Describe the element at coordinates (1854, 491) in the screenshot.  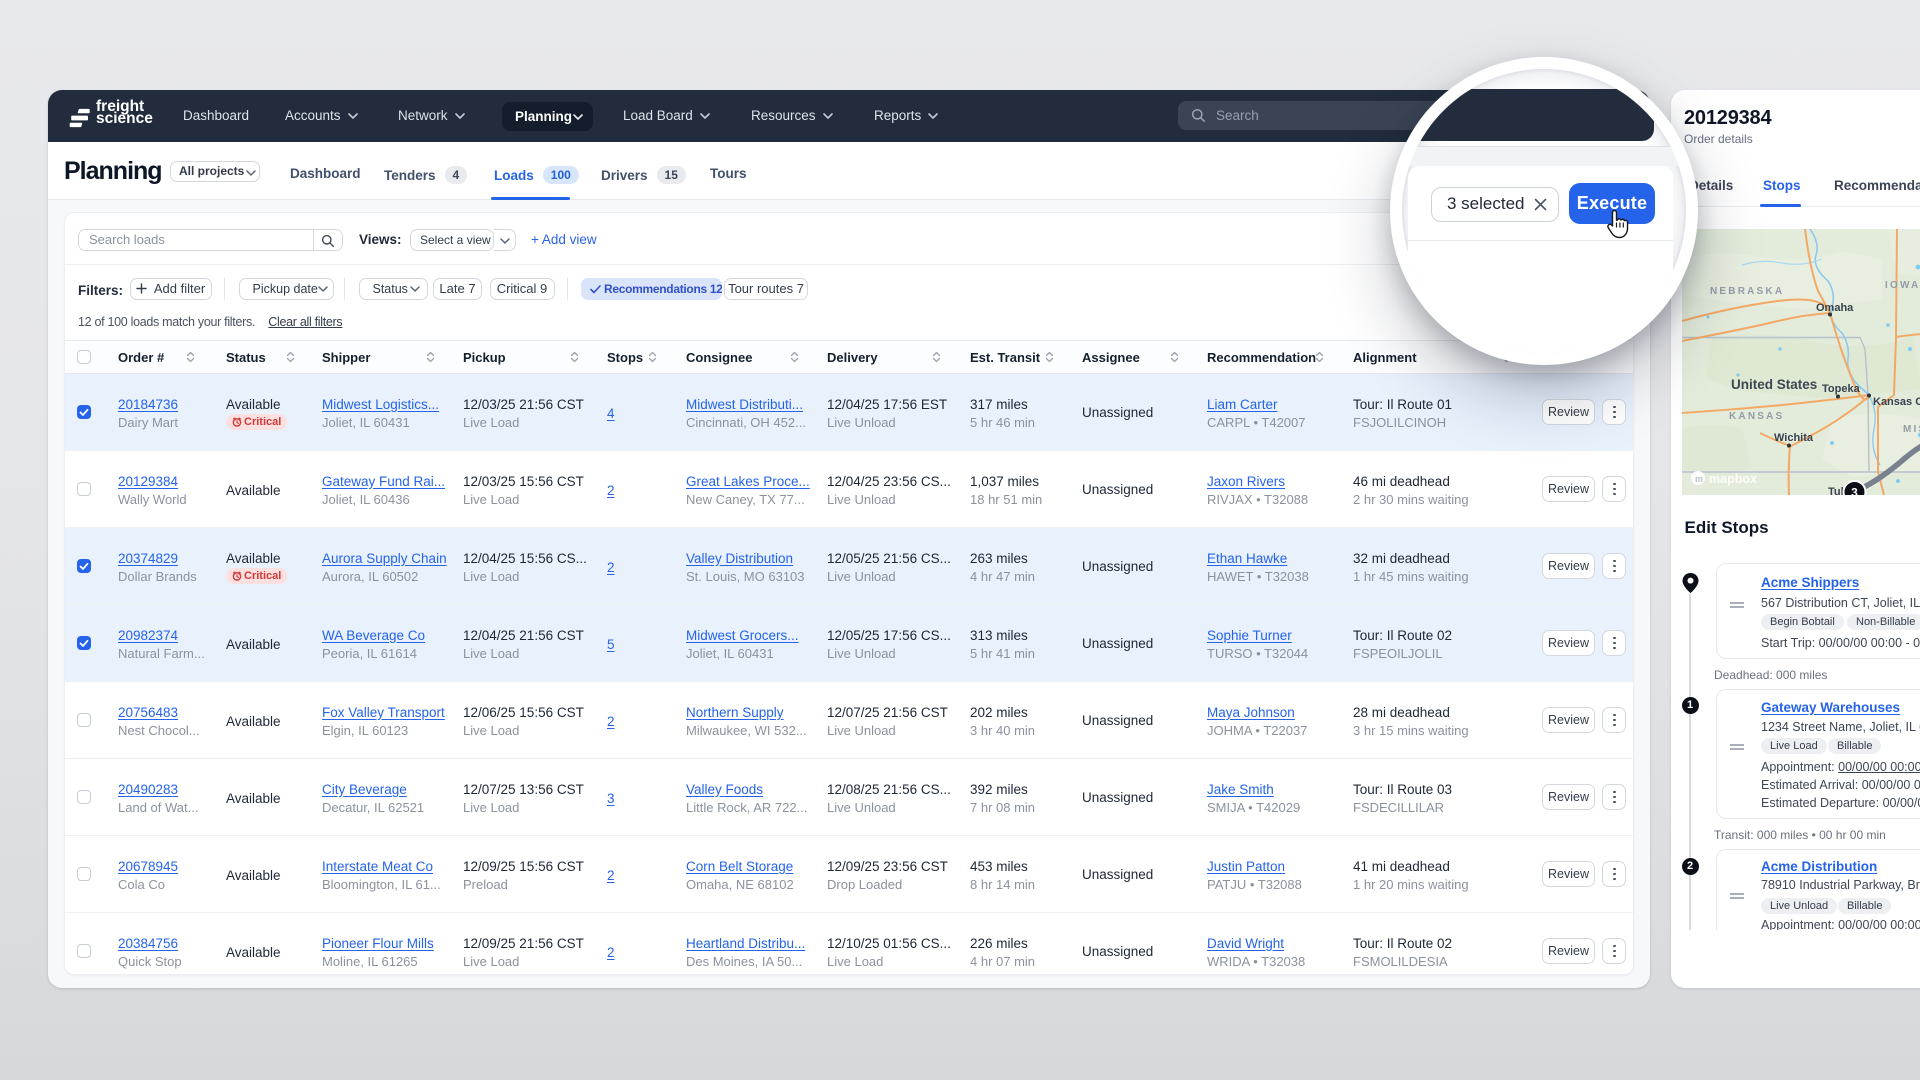
I see `svg-text: 3` at that location.